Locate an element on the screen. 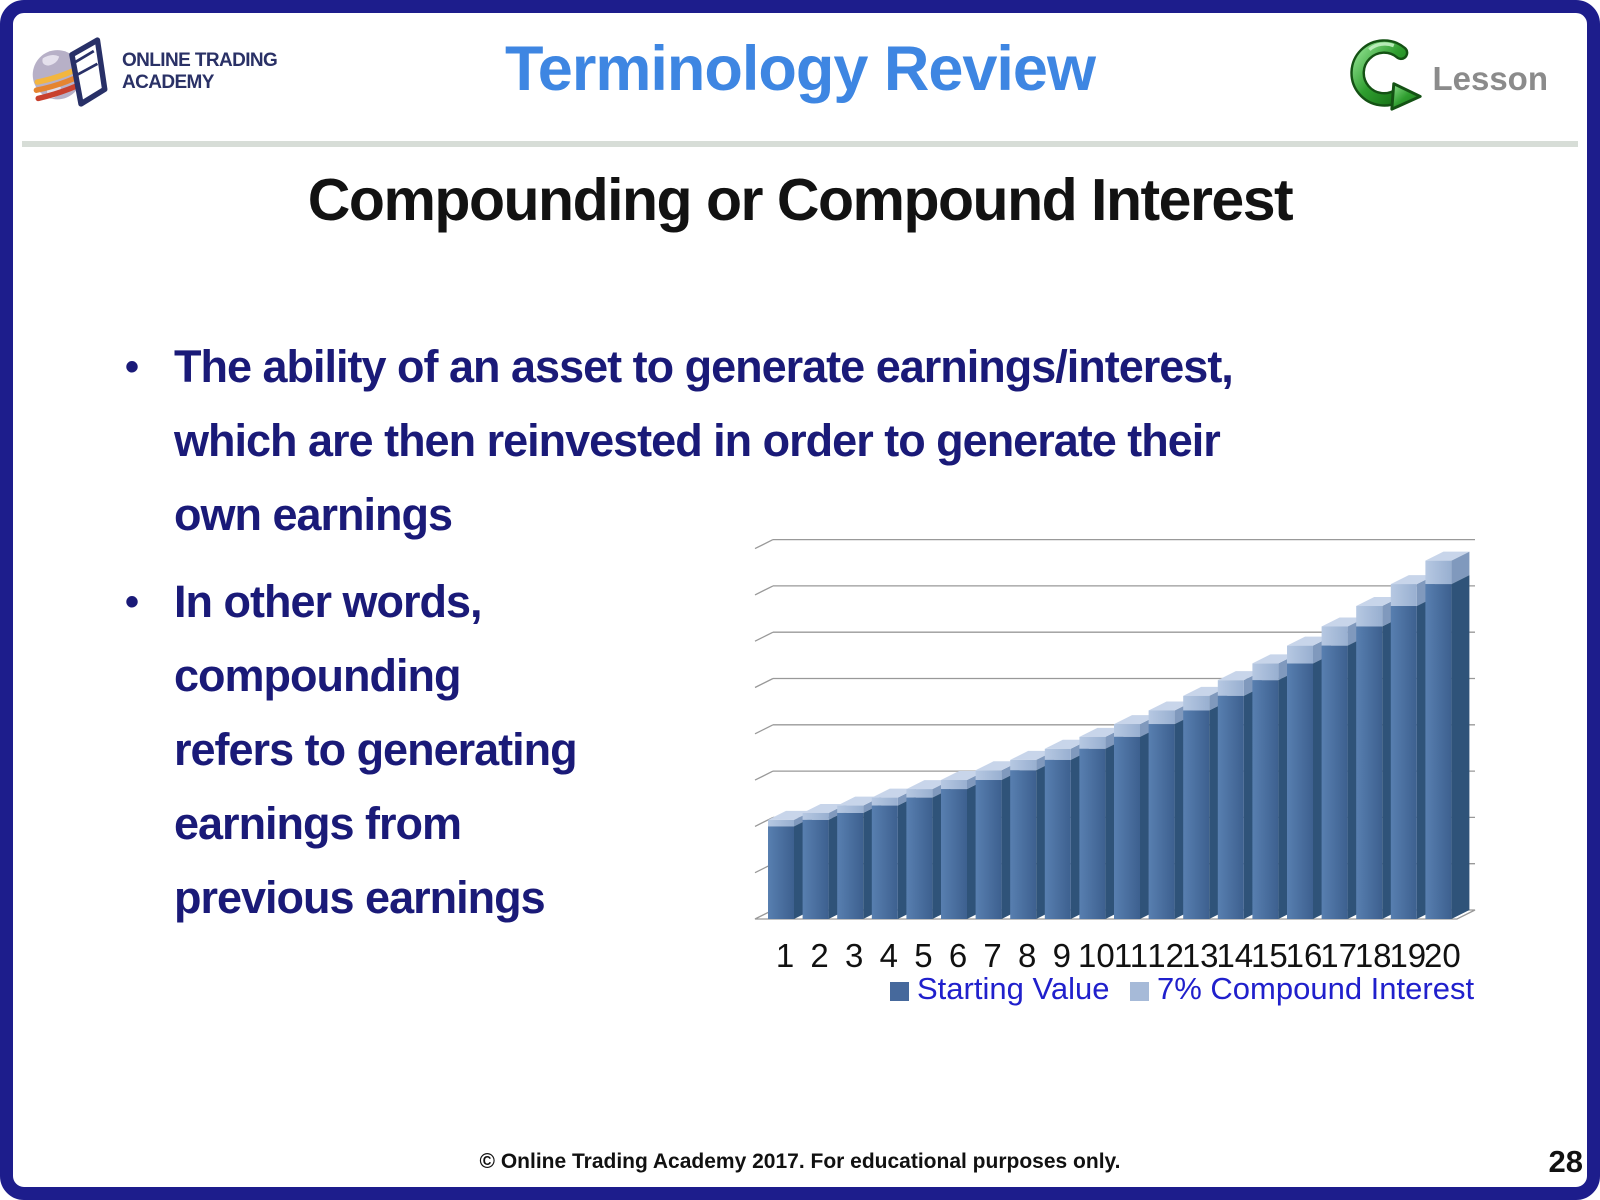 The height and width of the screenshot is (1200, 1600). x-axis-label: 3 is located at coordinates (854, 955).